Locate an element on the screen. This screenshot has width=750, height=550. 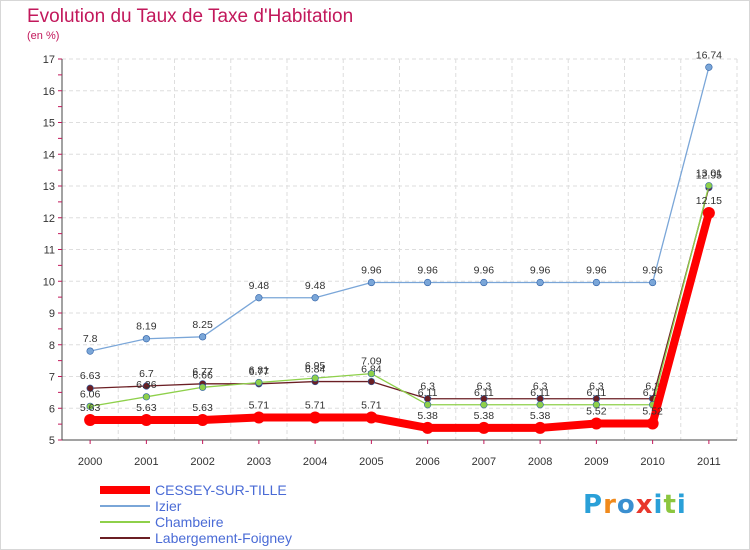
y-tick-label: 17 is located at coordinates (49, 60).